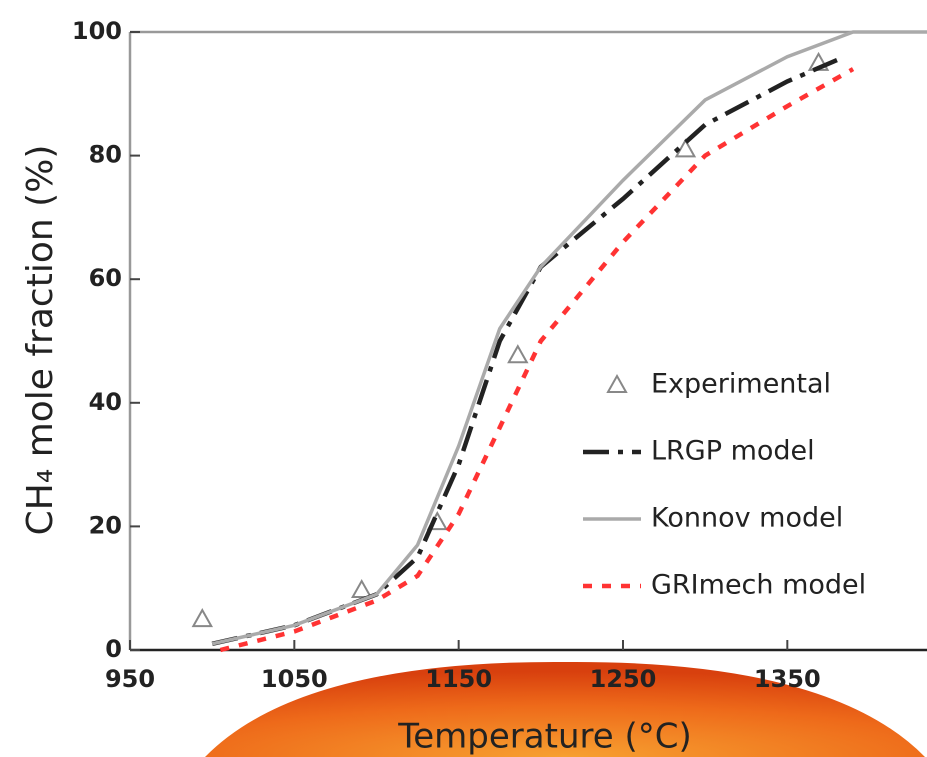 This screenshot has height=757, width=927. Describe the element at coordinates (747, 518) in the screenshot. I see `legend-label: Konnov model` at that location.